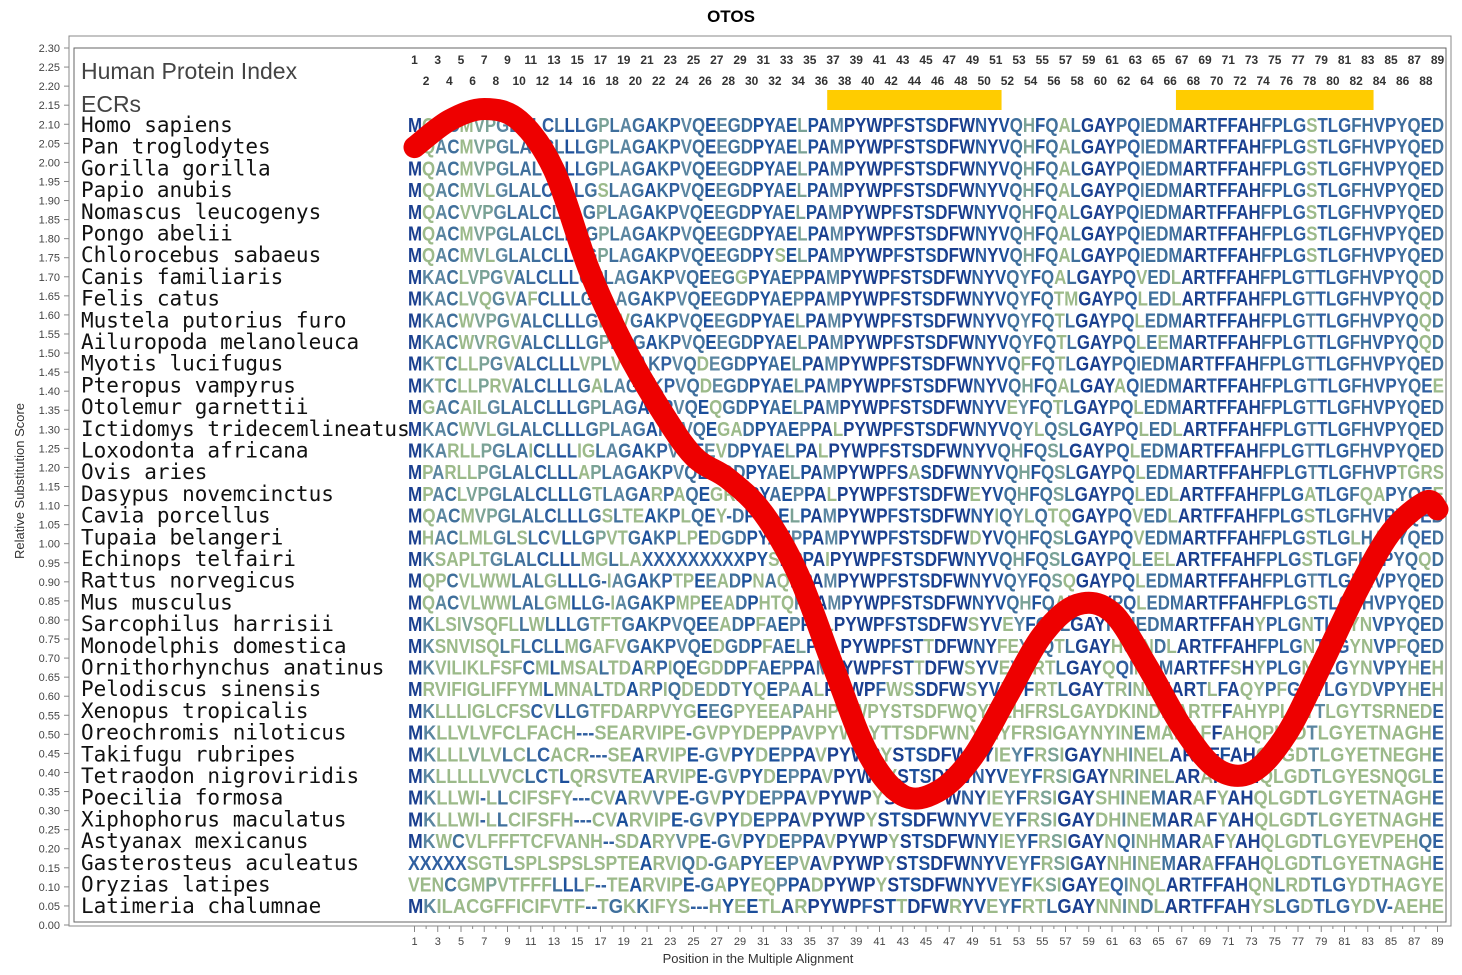 The height and width of the screenshot is (975, 1462). What do you see at coordinates (49, 144) in the screenshot?
I see `y-tick-label: 2.05` at bounding box center [49, 144].